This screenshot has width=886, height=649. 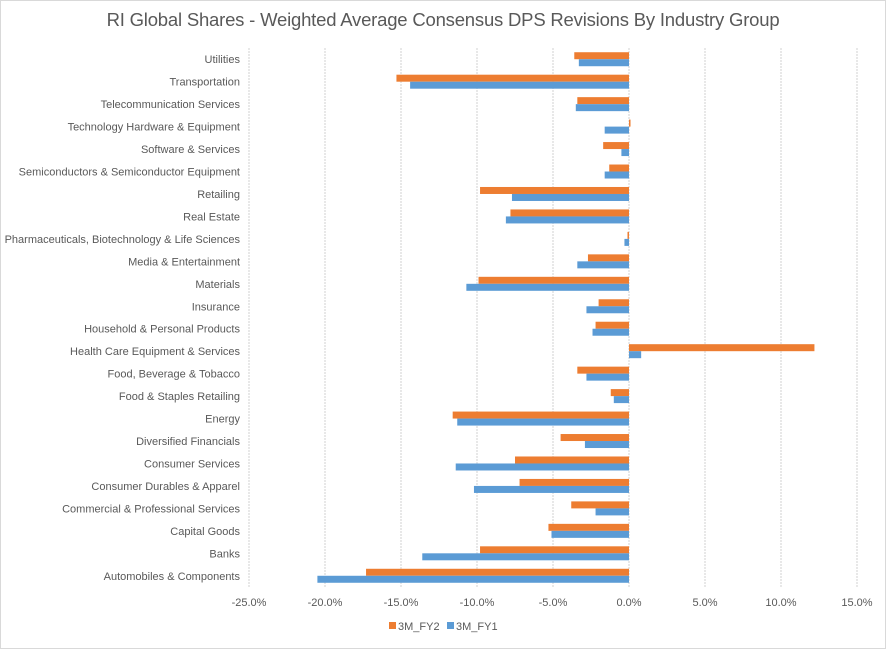 I want to click on x-tick-label: 15.0%, so click(x=856, y=603).